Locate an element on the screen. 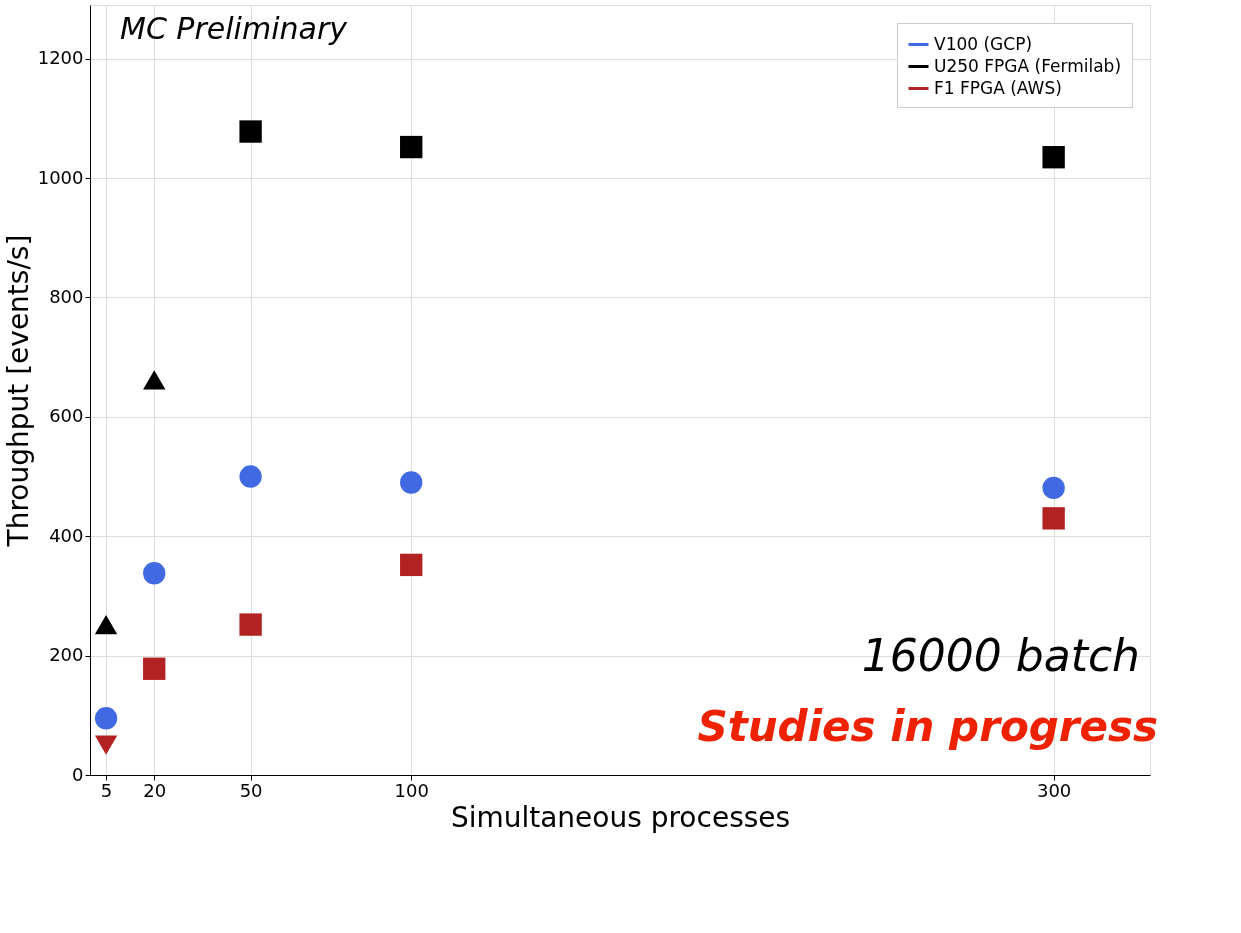 The image size is (1241, 933). x-tick-label: 5 is located at coordinates (106, 790).